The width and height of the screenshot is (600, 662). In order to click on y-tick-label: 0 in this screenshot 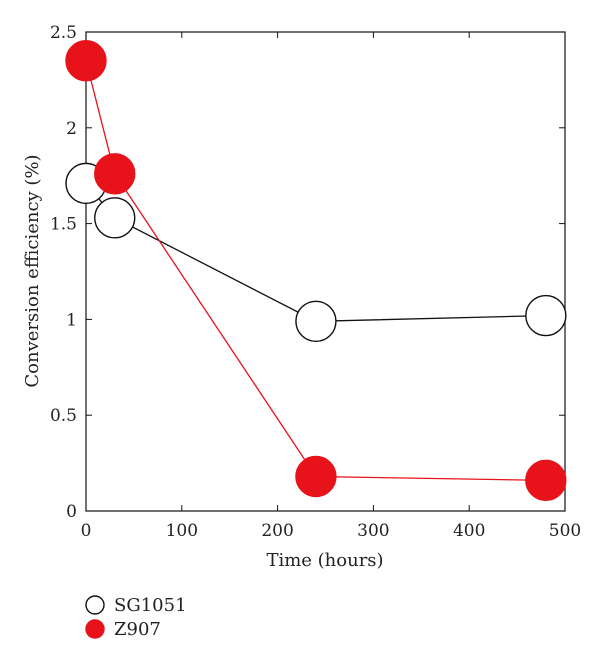, I will do `click(71, 512)`.